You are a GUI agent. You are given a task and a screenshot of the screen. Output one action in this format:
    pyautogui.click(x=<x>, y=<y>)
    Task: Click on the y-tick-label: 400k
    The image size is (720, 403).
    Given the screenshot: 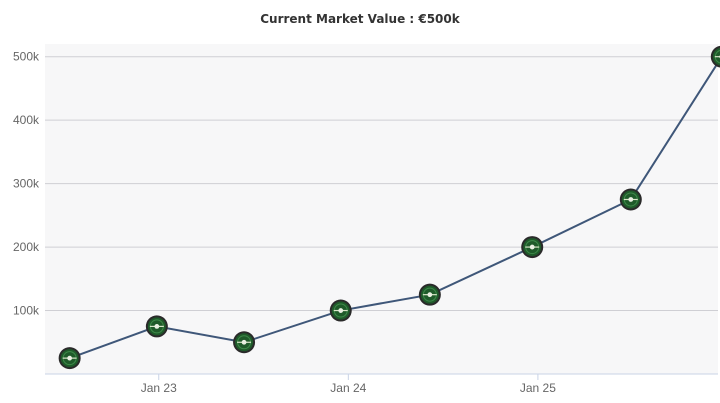 What is the action you would take?
    pyautogui.click(x=26, y=120)
    